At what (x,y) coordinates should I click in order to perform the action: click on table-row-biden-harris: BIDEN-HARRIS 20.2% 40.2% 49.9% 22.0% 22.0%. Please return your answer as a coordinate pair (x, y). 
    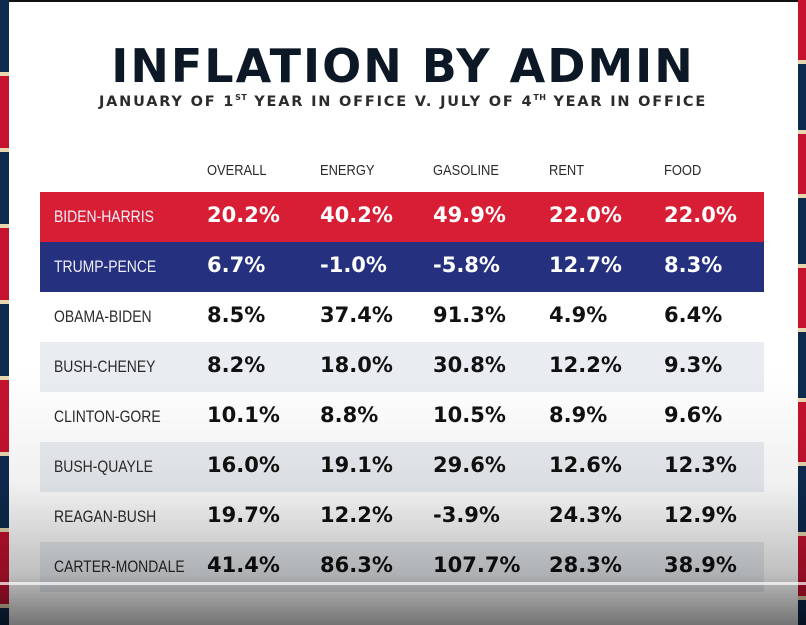
    Looking at the image, I should click on (402, 217).